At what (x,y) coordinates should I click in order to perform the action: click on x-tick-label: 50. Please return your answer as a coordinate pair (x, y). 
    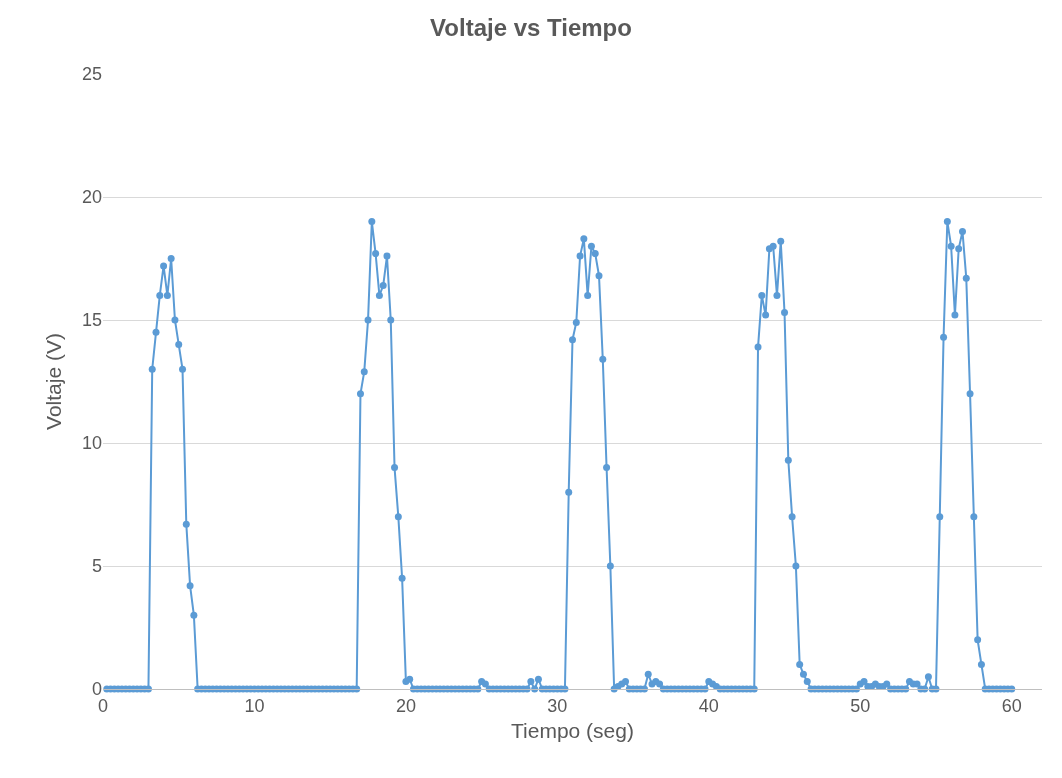
    Looking at the image, I should click on (860, 705).